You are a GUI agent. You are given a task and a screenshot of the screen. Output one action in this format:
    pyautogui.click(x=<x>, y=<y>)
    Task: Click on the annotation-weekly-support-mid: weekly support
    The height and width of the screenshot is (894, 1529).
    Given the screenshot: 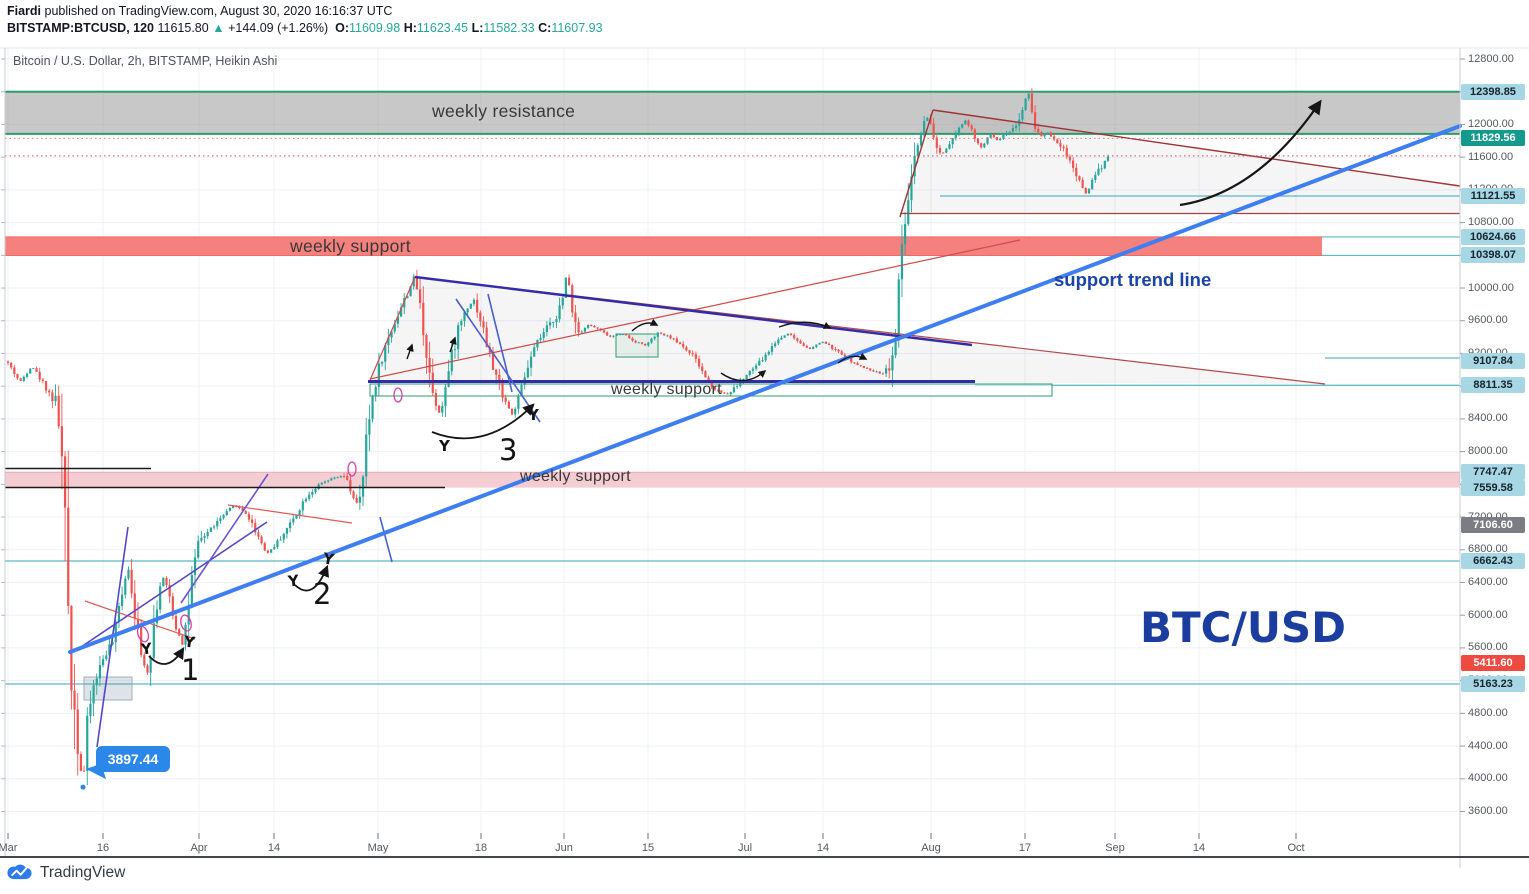 What is the action you would take?
    pyautogui.click(x=666, y=389)
    